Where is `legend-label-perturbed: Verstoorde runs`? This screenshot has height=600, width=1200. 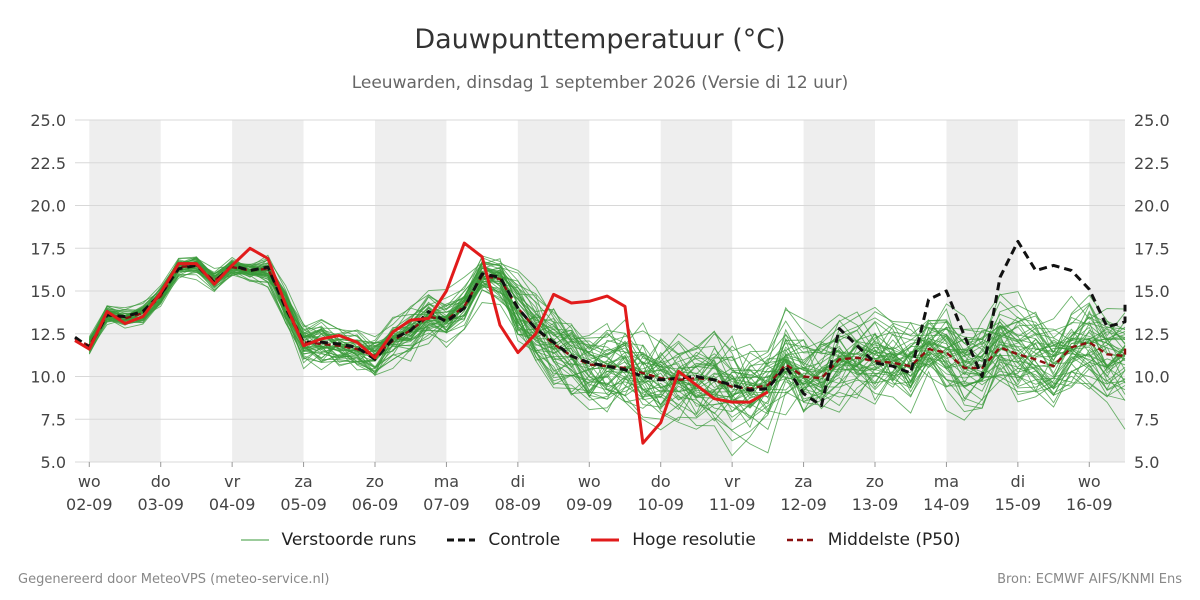 legend-label-perturbed: Verstoorde runs is located at coordinates (349, 540).